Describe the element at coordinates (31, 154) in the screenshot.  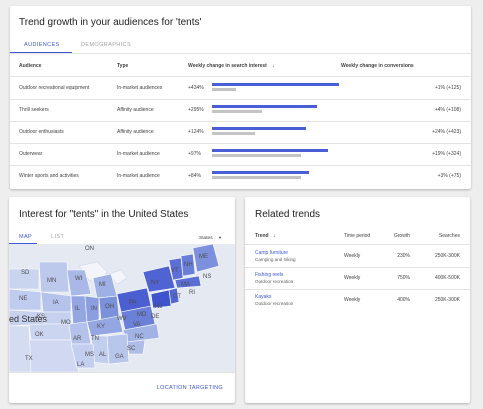
I see `audience-name: Outerwear` at that location.